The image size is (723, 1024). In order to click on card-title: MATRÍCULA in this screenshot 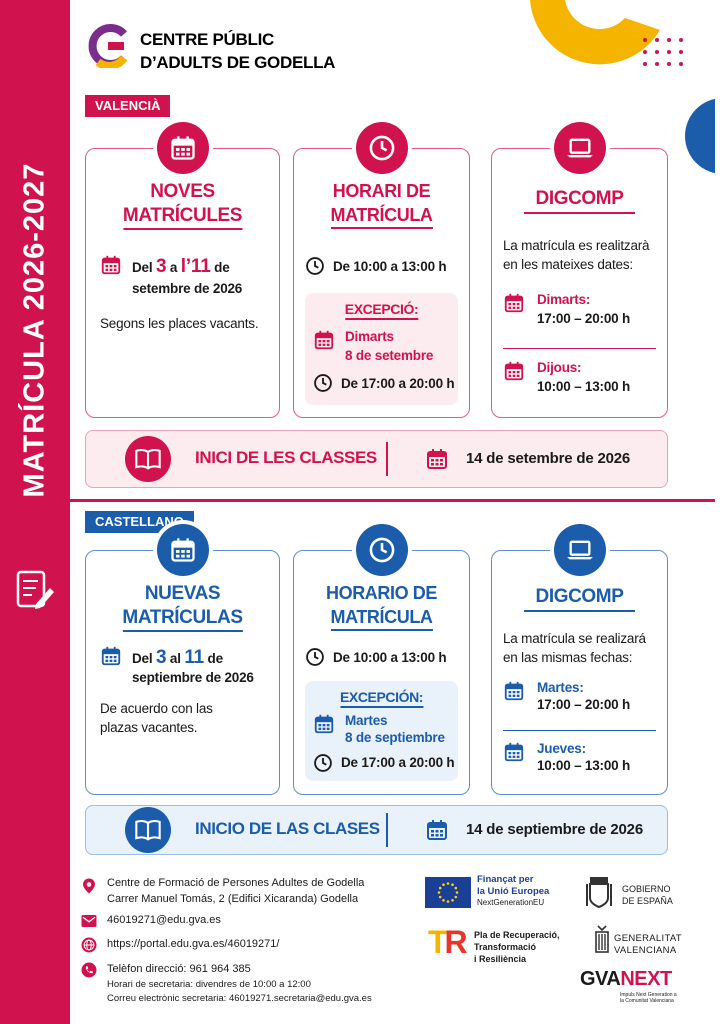, I will do `click(381, 619)`.